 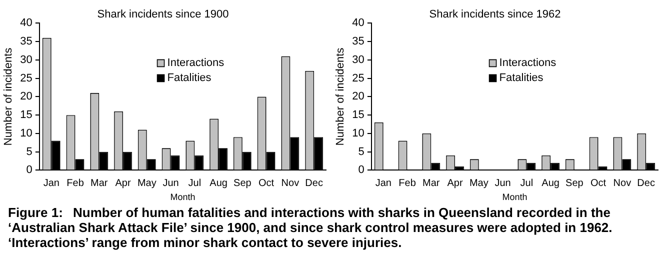 I want to click on chart-title: Shark incidents since 1962, so click(x=495, y=14).